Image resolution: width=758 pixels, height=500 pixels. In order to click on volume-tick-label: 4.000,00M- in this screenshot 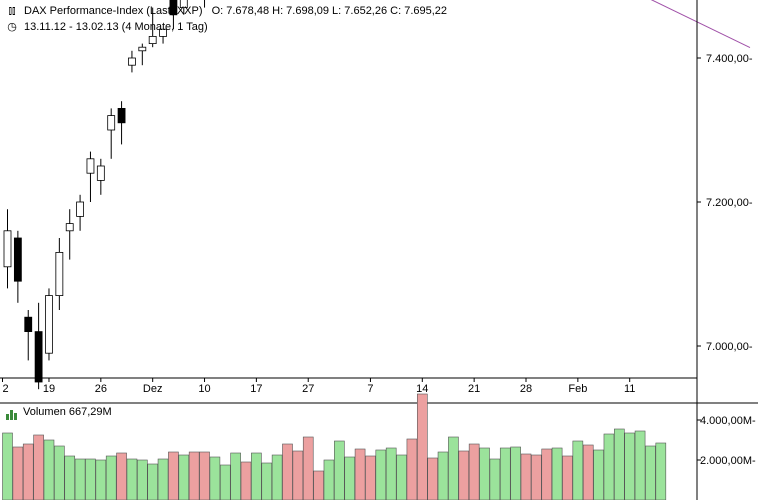, I will do `click(728, 421)`.